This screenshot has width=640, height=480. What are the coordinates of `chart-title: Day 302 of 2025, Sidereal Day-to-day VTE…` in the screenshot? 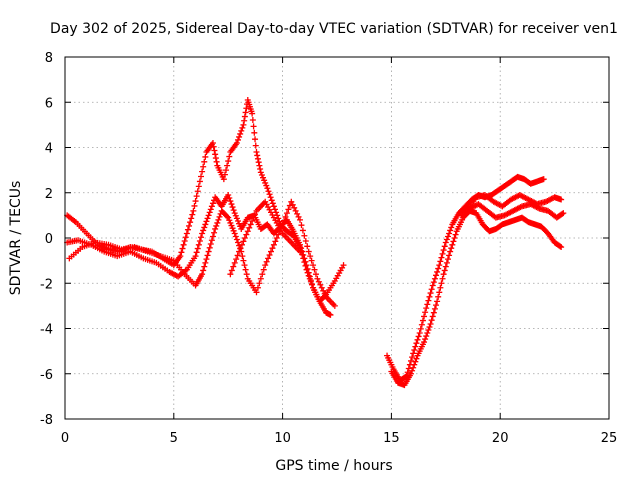 It's located at (334, 29).